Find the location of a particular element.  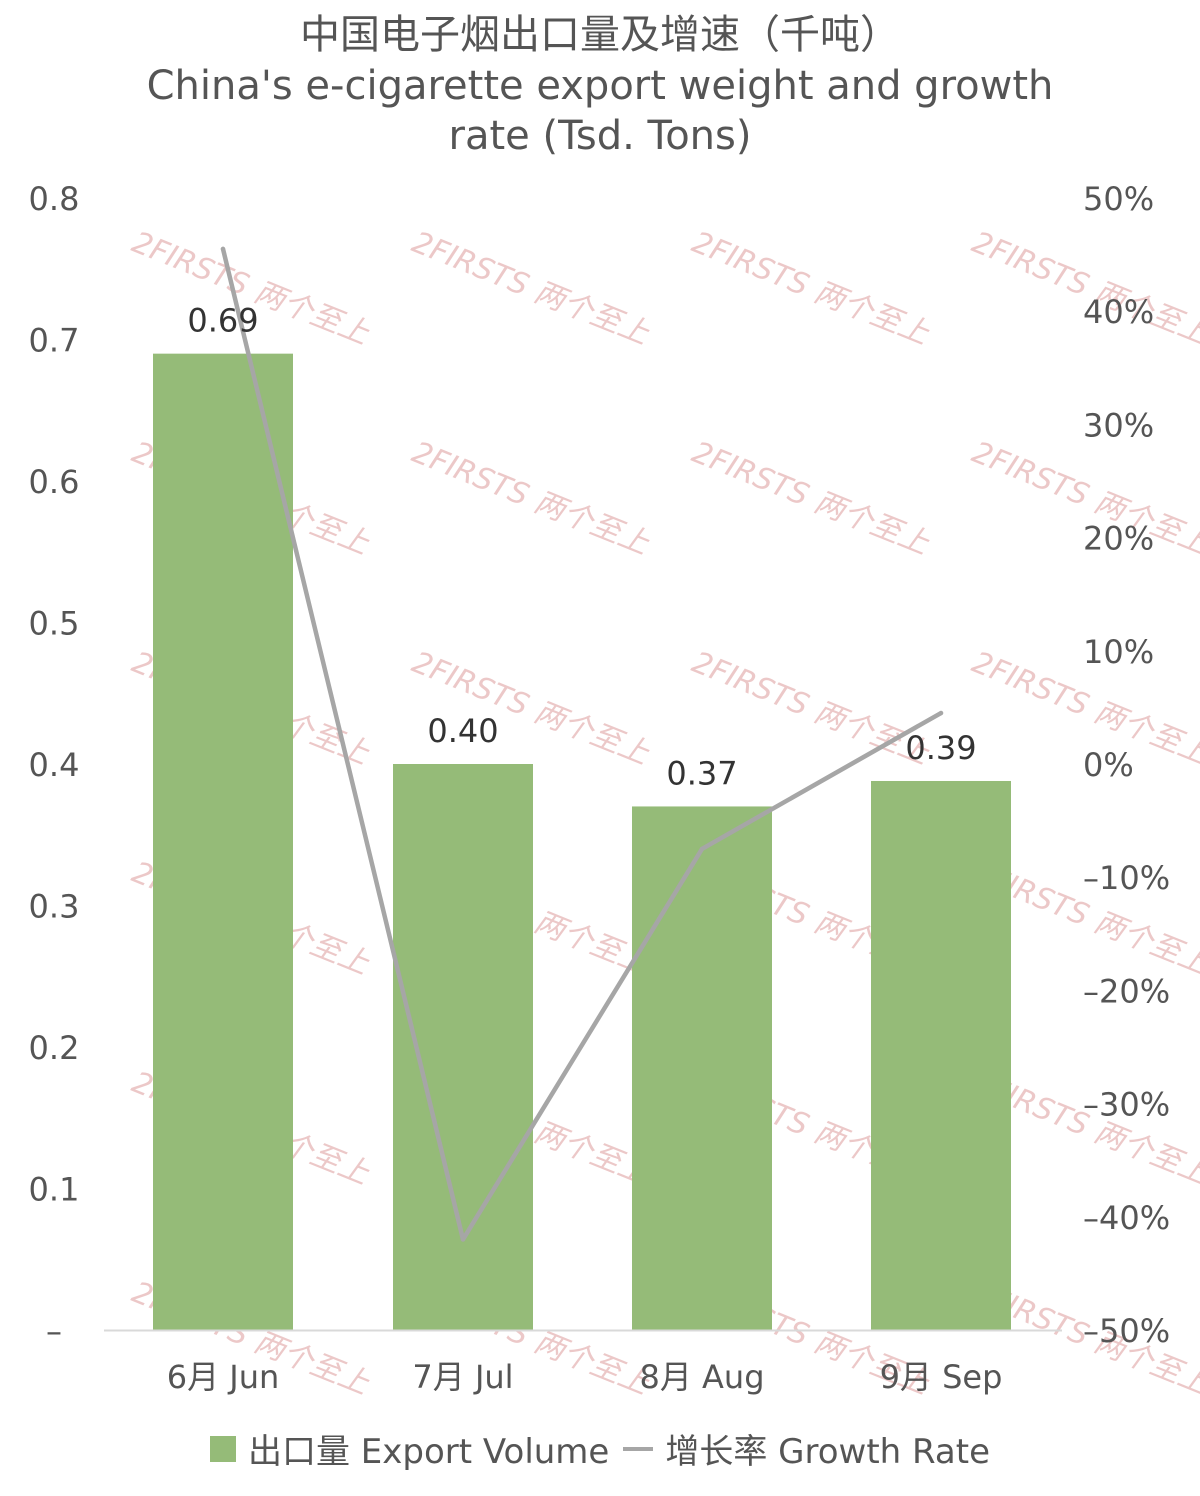

legend-item-growth-rate: 增长率 Growth Rate is located at coordinates (799, 1448).